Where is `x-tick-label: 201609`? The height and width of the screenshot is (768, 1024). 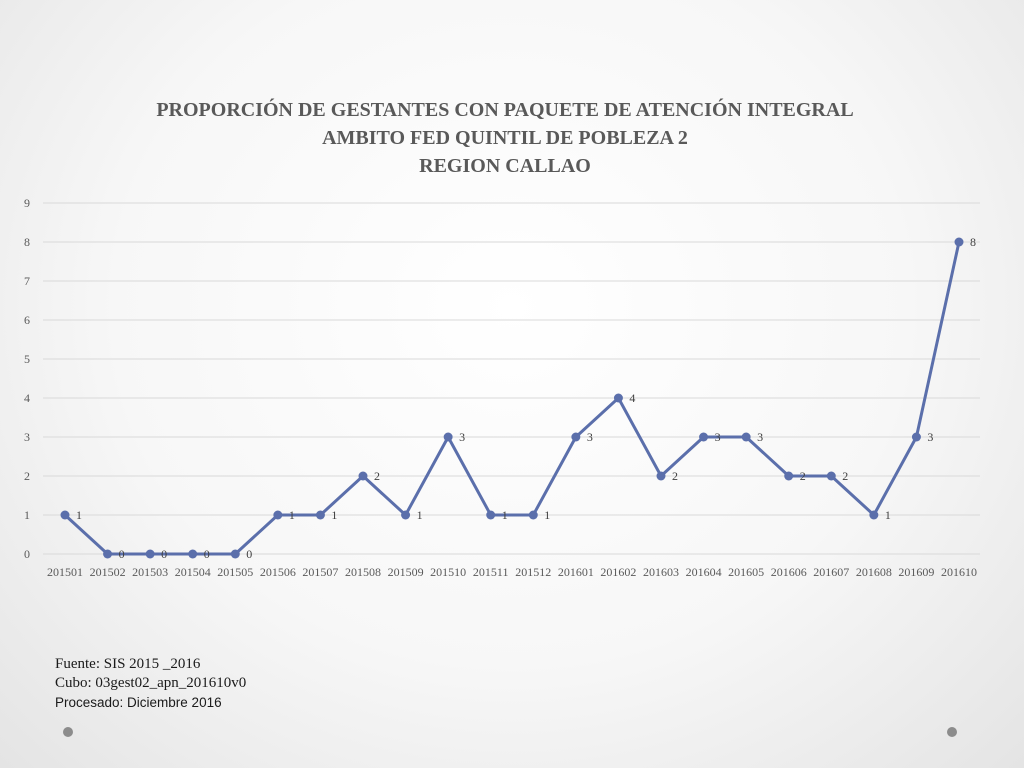
x-tick-label: 201609 is located at coordinates (916, 572).